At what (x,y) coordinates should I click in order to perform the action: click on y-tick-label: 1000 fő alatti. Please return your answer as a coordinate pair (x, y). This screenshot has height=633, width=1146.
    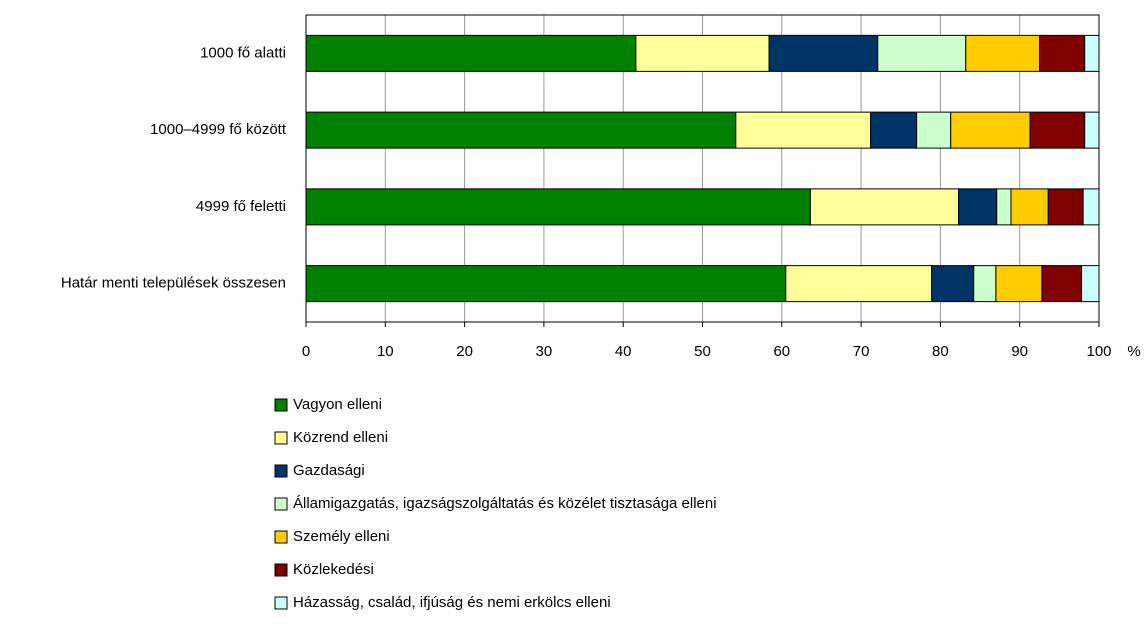
    Looking at the image, I should click on (243, 52).